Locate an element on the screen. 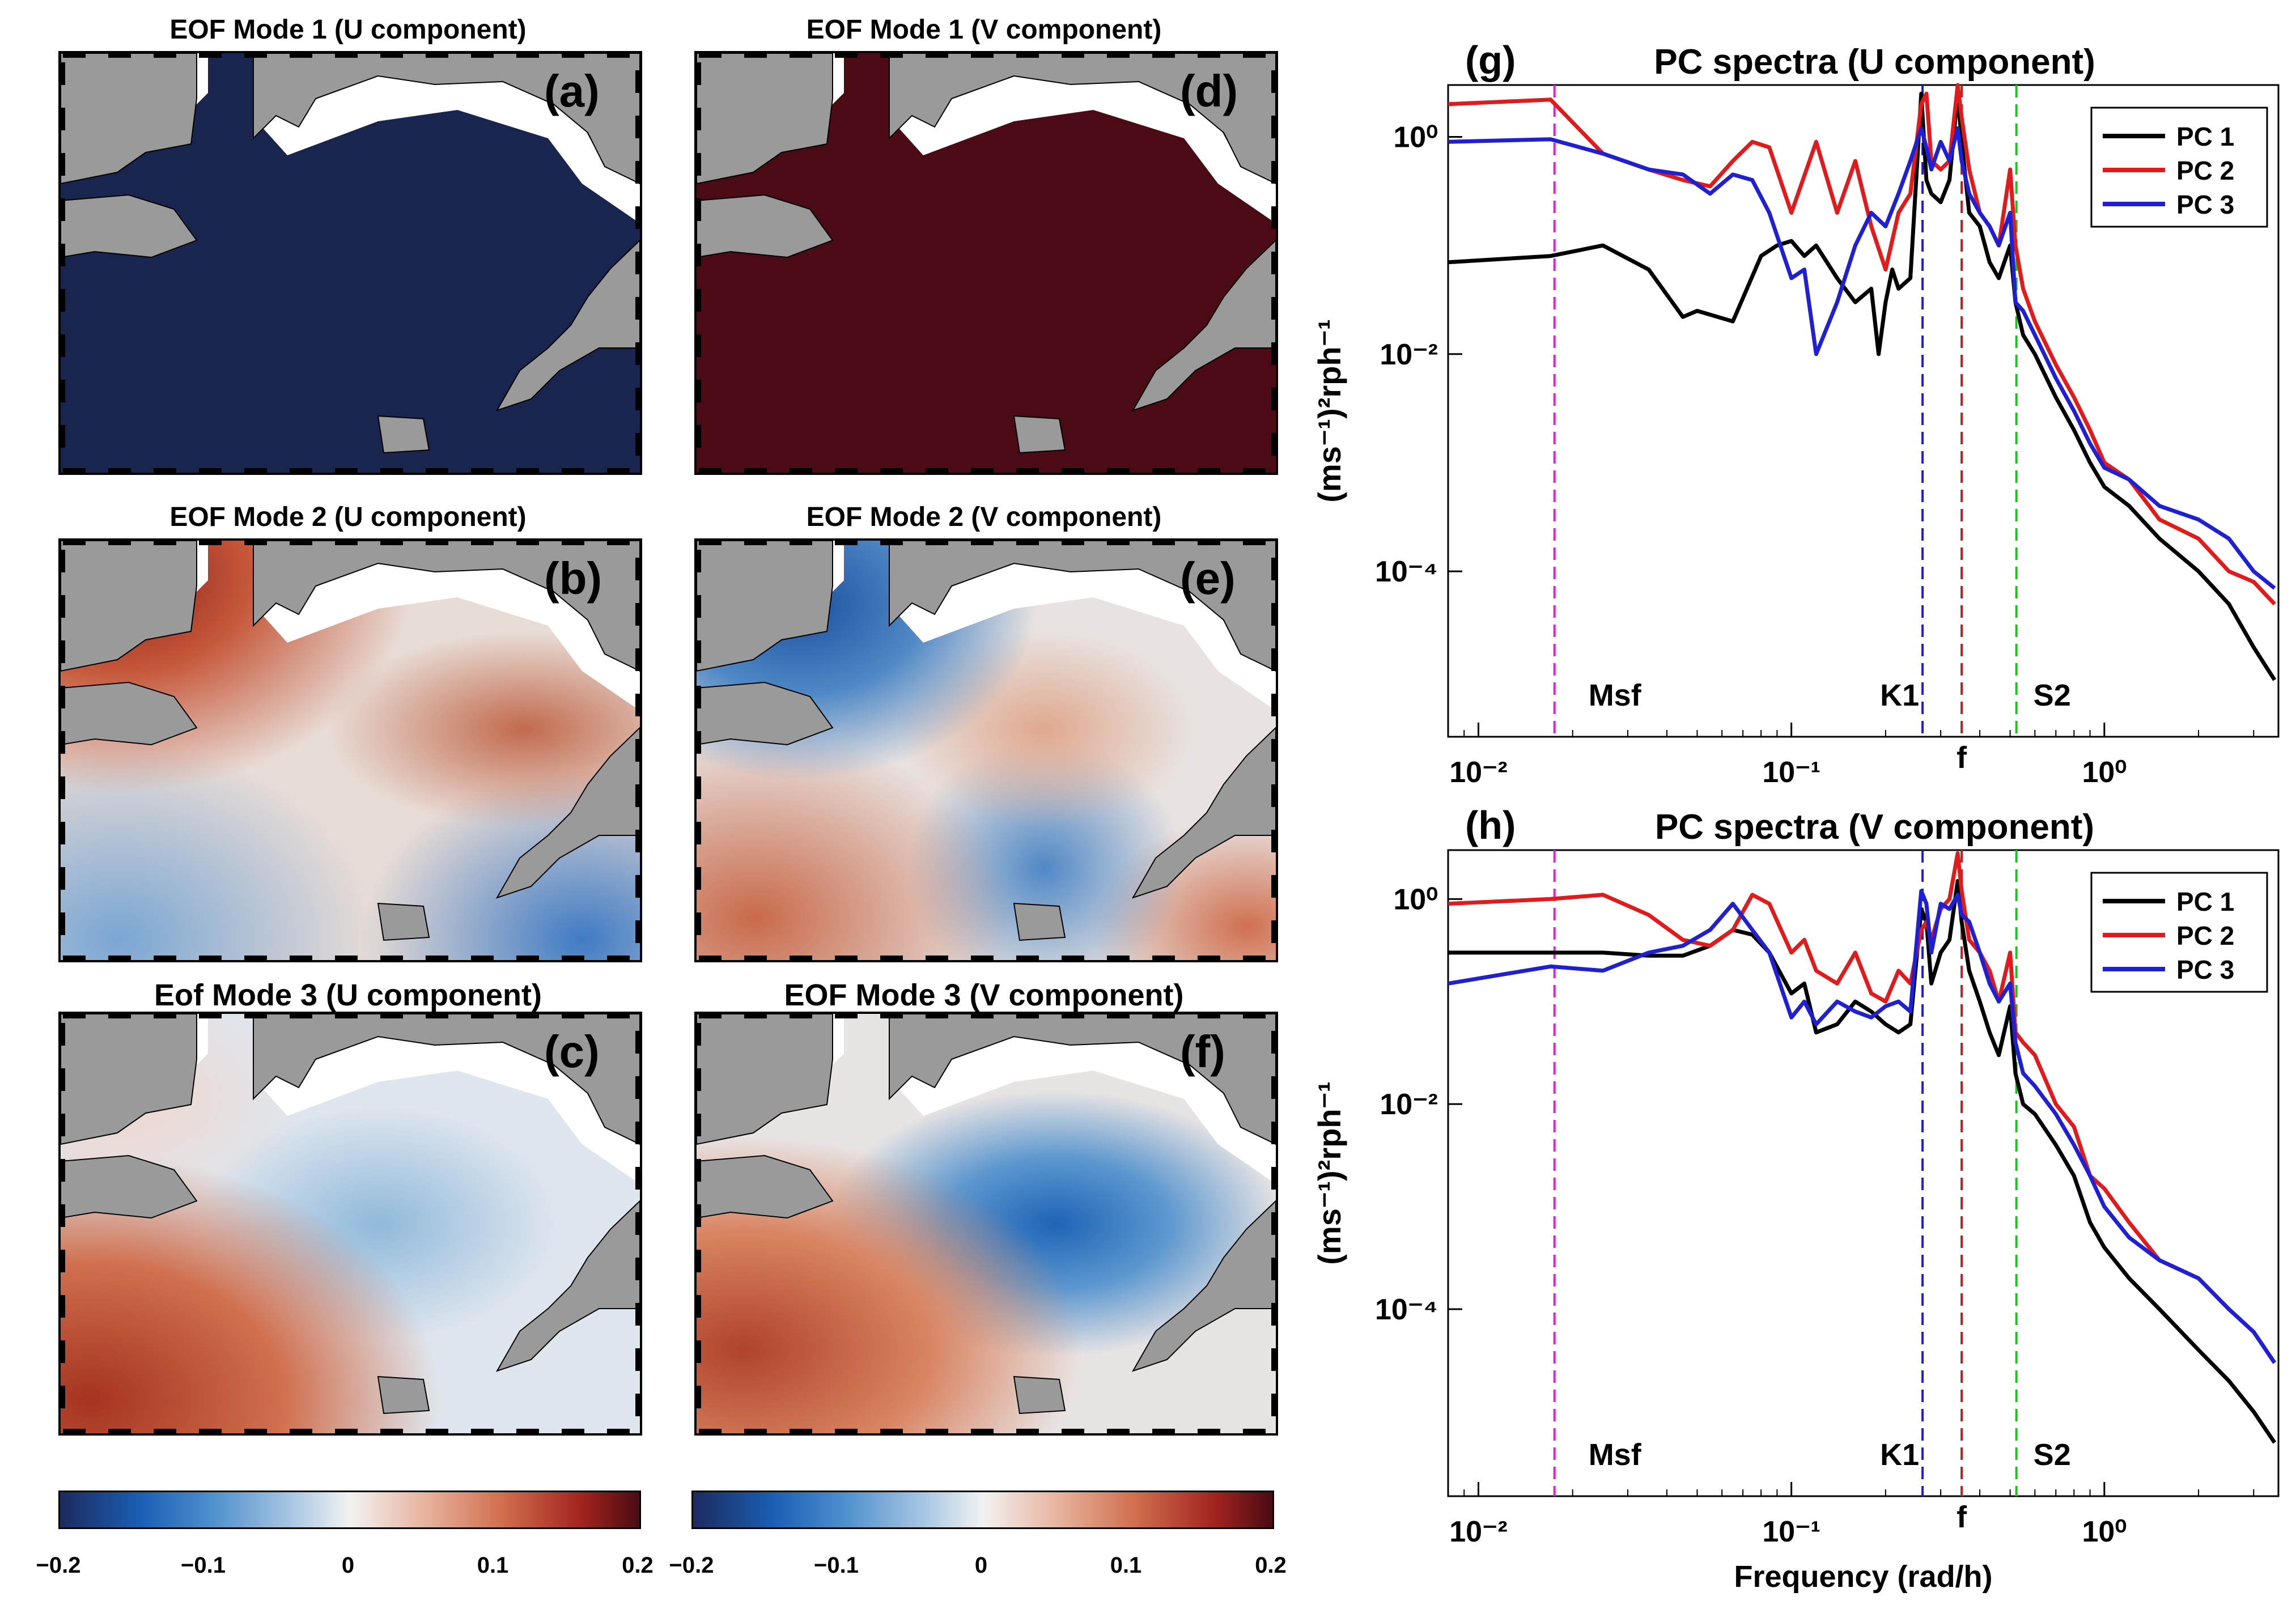 This screenshot has width=2296, height=1605. eof-map-f is located at coordinates (986, 1224).